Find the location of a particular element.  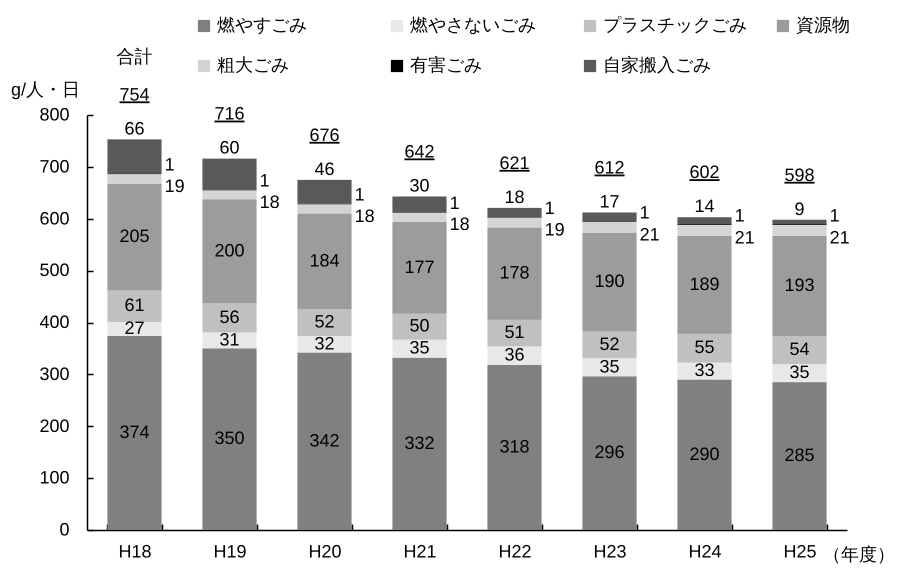

data-label: 17 is located at coordinates (609, 202).